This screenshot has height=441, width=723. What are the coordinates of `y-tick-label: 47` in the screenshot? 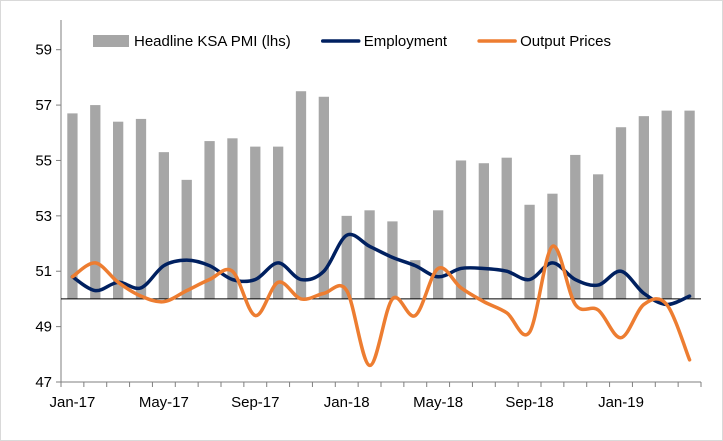 It's located at (43, 382).